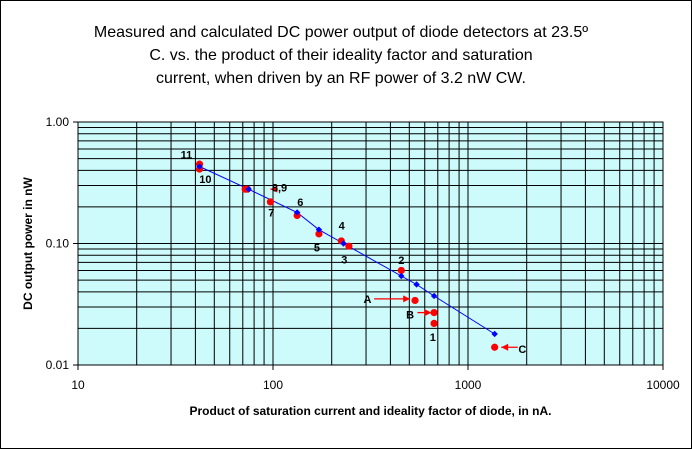  I want to click on y-tick-label: 0.01, so click(58, 365).